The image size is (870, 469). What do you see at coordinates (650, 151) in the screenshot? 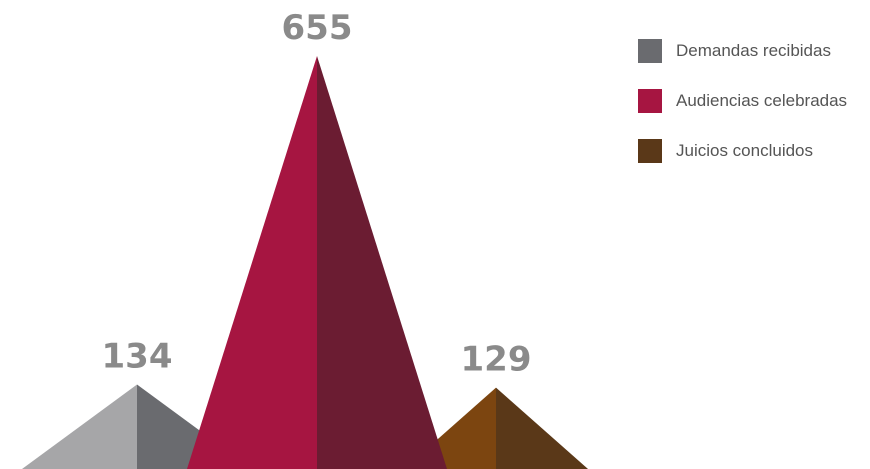
I see `legend-swatch-juicios` at bounding box center [650, 151].